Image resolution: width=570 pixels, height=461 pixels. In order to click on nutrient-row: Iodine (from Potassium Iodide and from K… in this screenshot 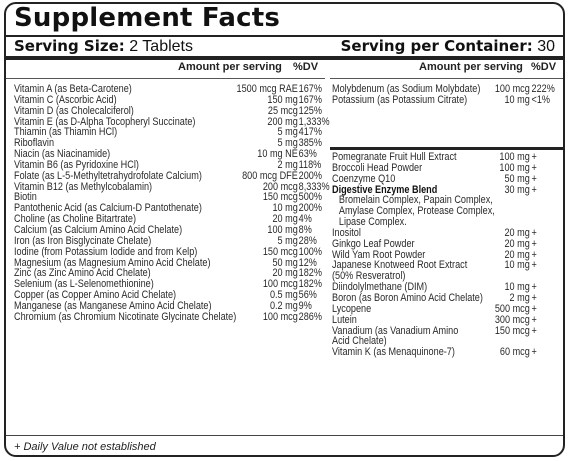, I will do `click(169, 251)`.